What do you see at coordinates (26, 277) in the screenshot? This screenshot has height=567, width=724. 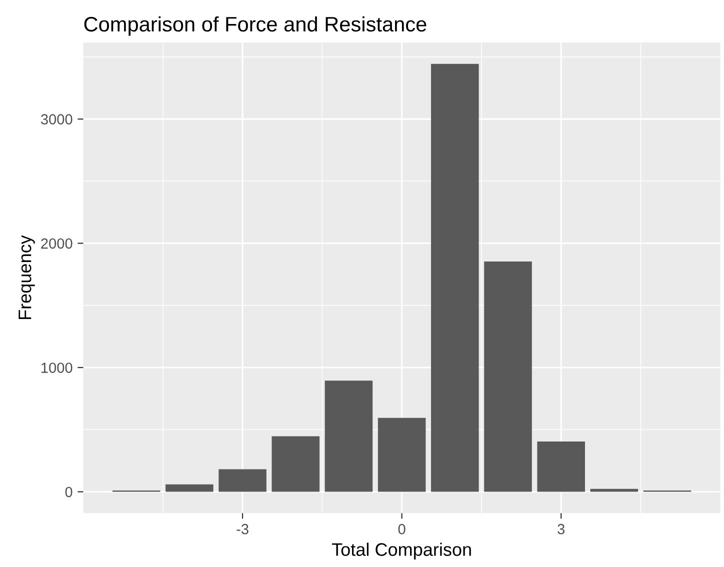 I see `y-axis-title: Frequency` at bounding box center [26, 277].